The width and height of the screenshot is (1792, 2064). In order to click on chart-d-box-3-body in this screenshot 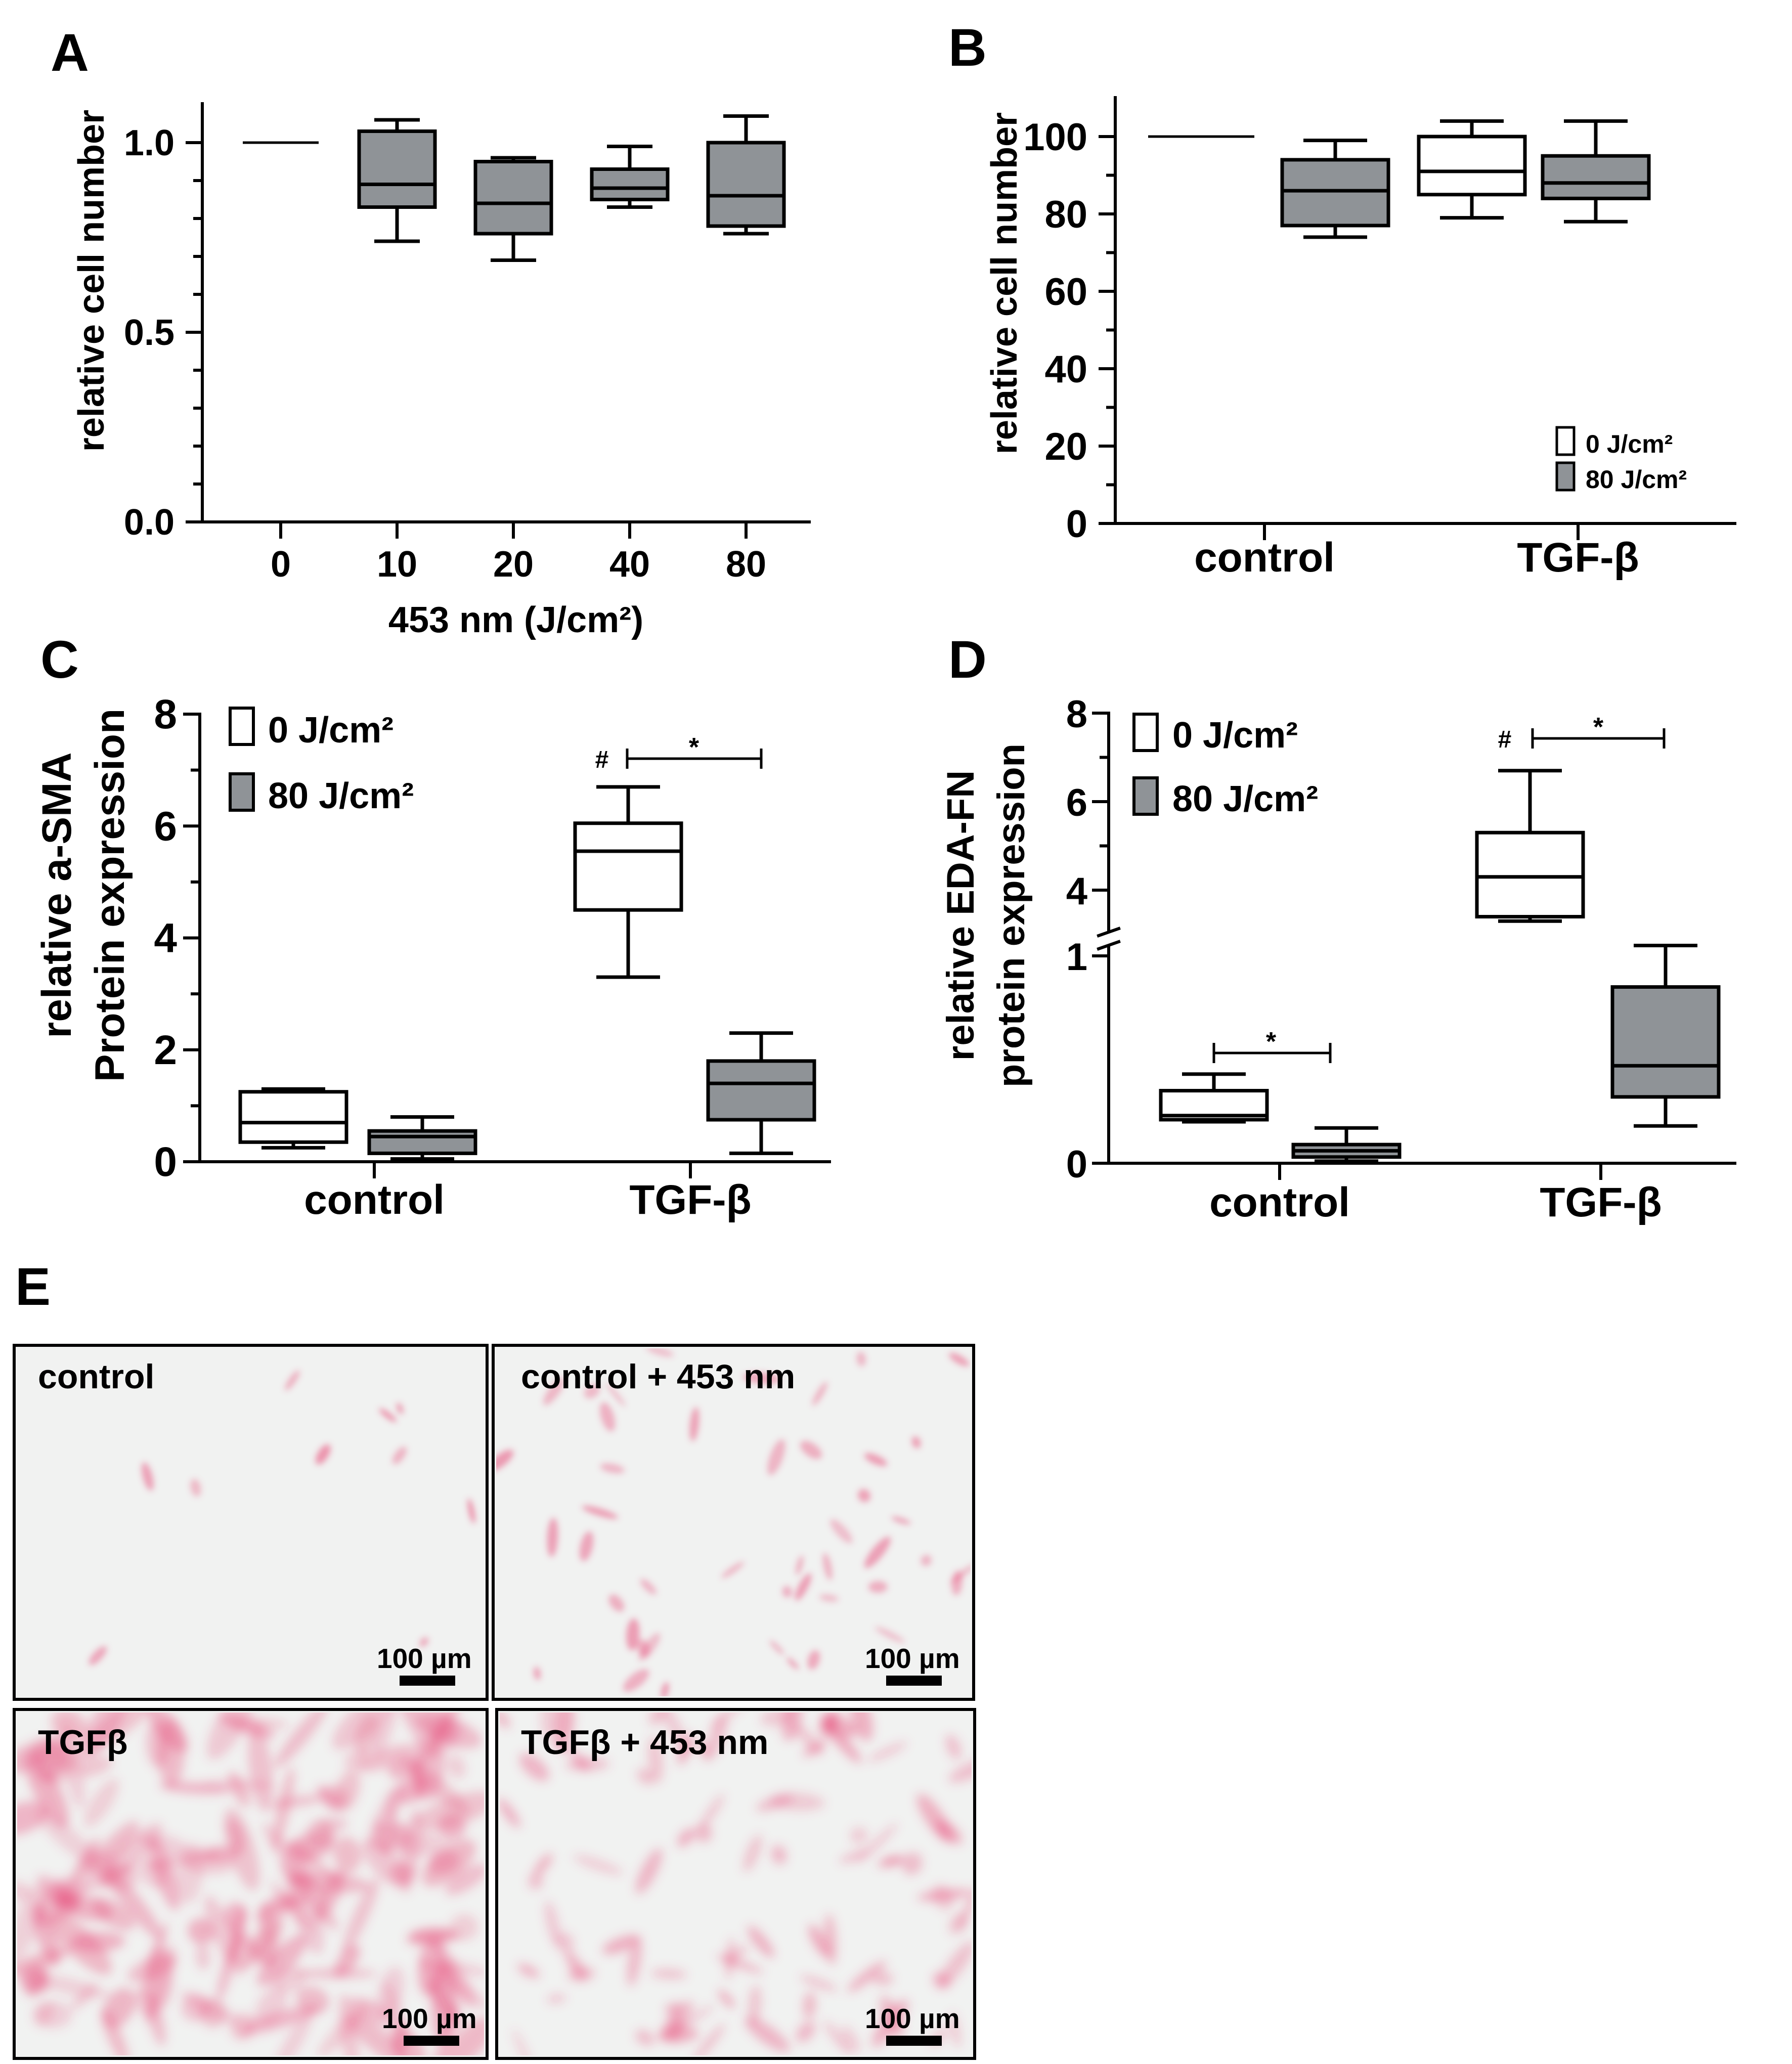, I will do `click(1665, 1042)`.